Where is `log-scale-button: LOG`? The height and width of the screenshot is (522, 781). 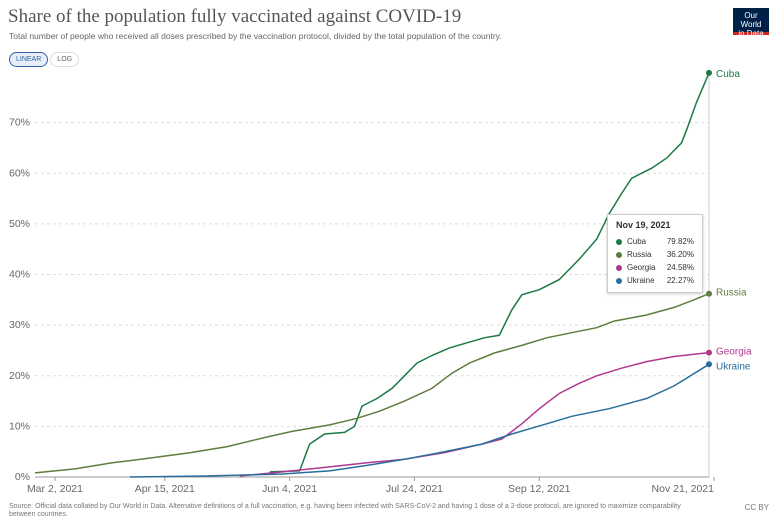 log-scale-button: LOG is located at coordinates (65, 59).